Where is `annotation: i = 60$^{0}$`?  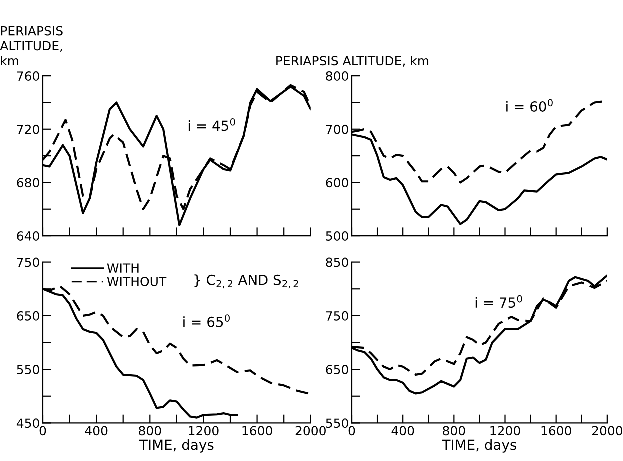 annotation: i = 60$^{0}$ is located at coordinates (529, 105).